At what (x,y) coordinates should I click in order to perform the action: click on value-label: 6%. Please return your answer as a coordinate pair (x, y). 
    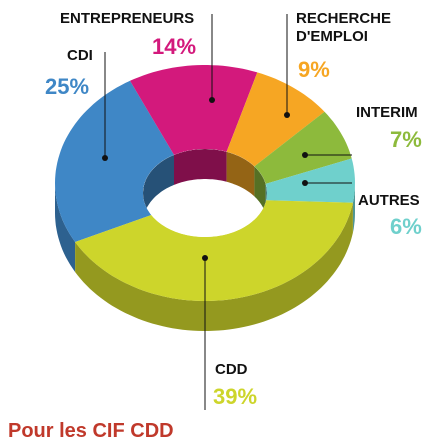
    Looking at the image, I should click on (406, 226).